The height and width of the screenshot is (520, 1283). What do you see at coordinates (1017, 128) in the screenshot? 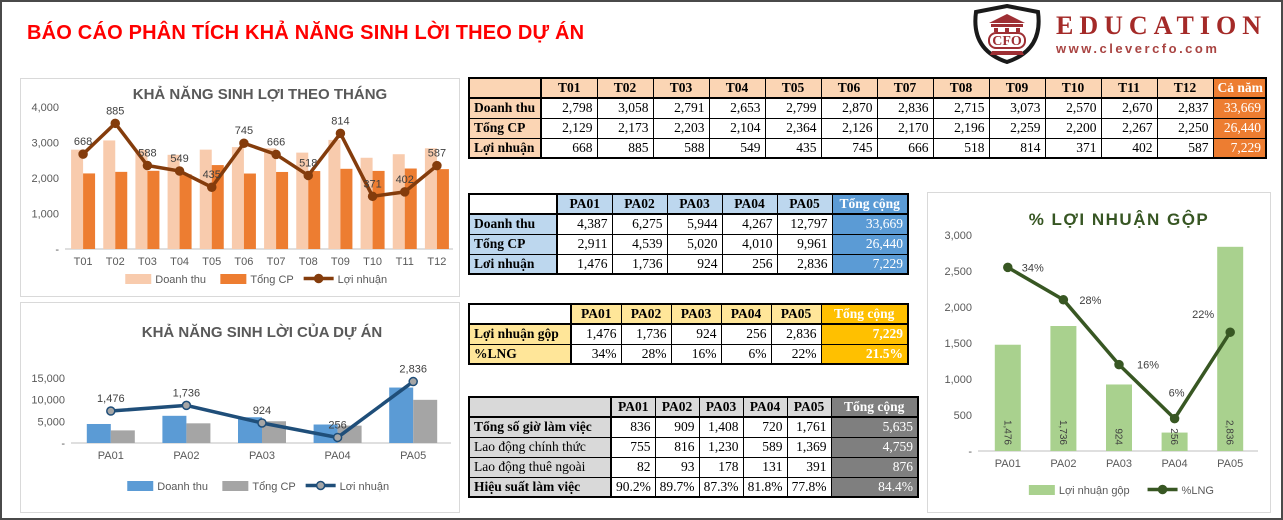
I see `table-cell: 2,259` at bounding box center [1017, 128].